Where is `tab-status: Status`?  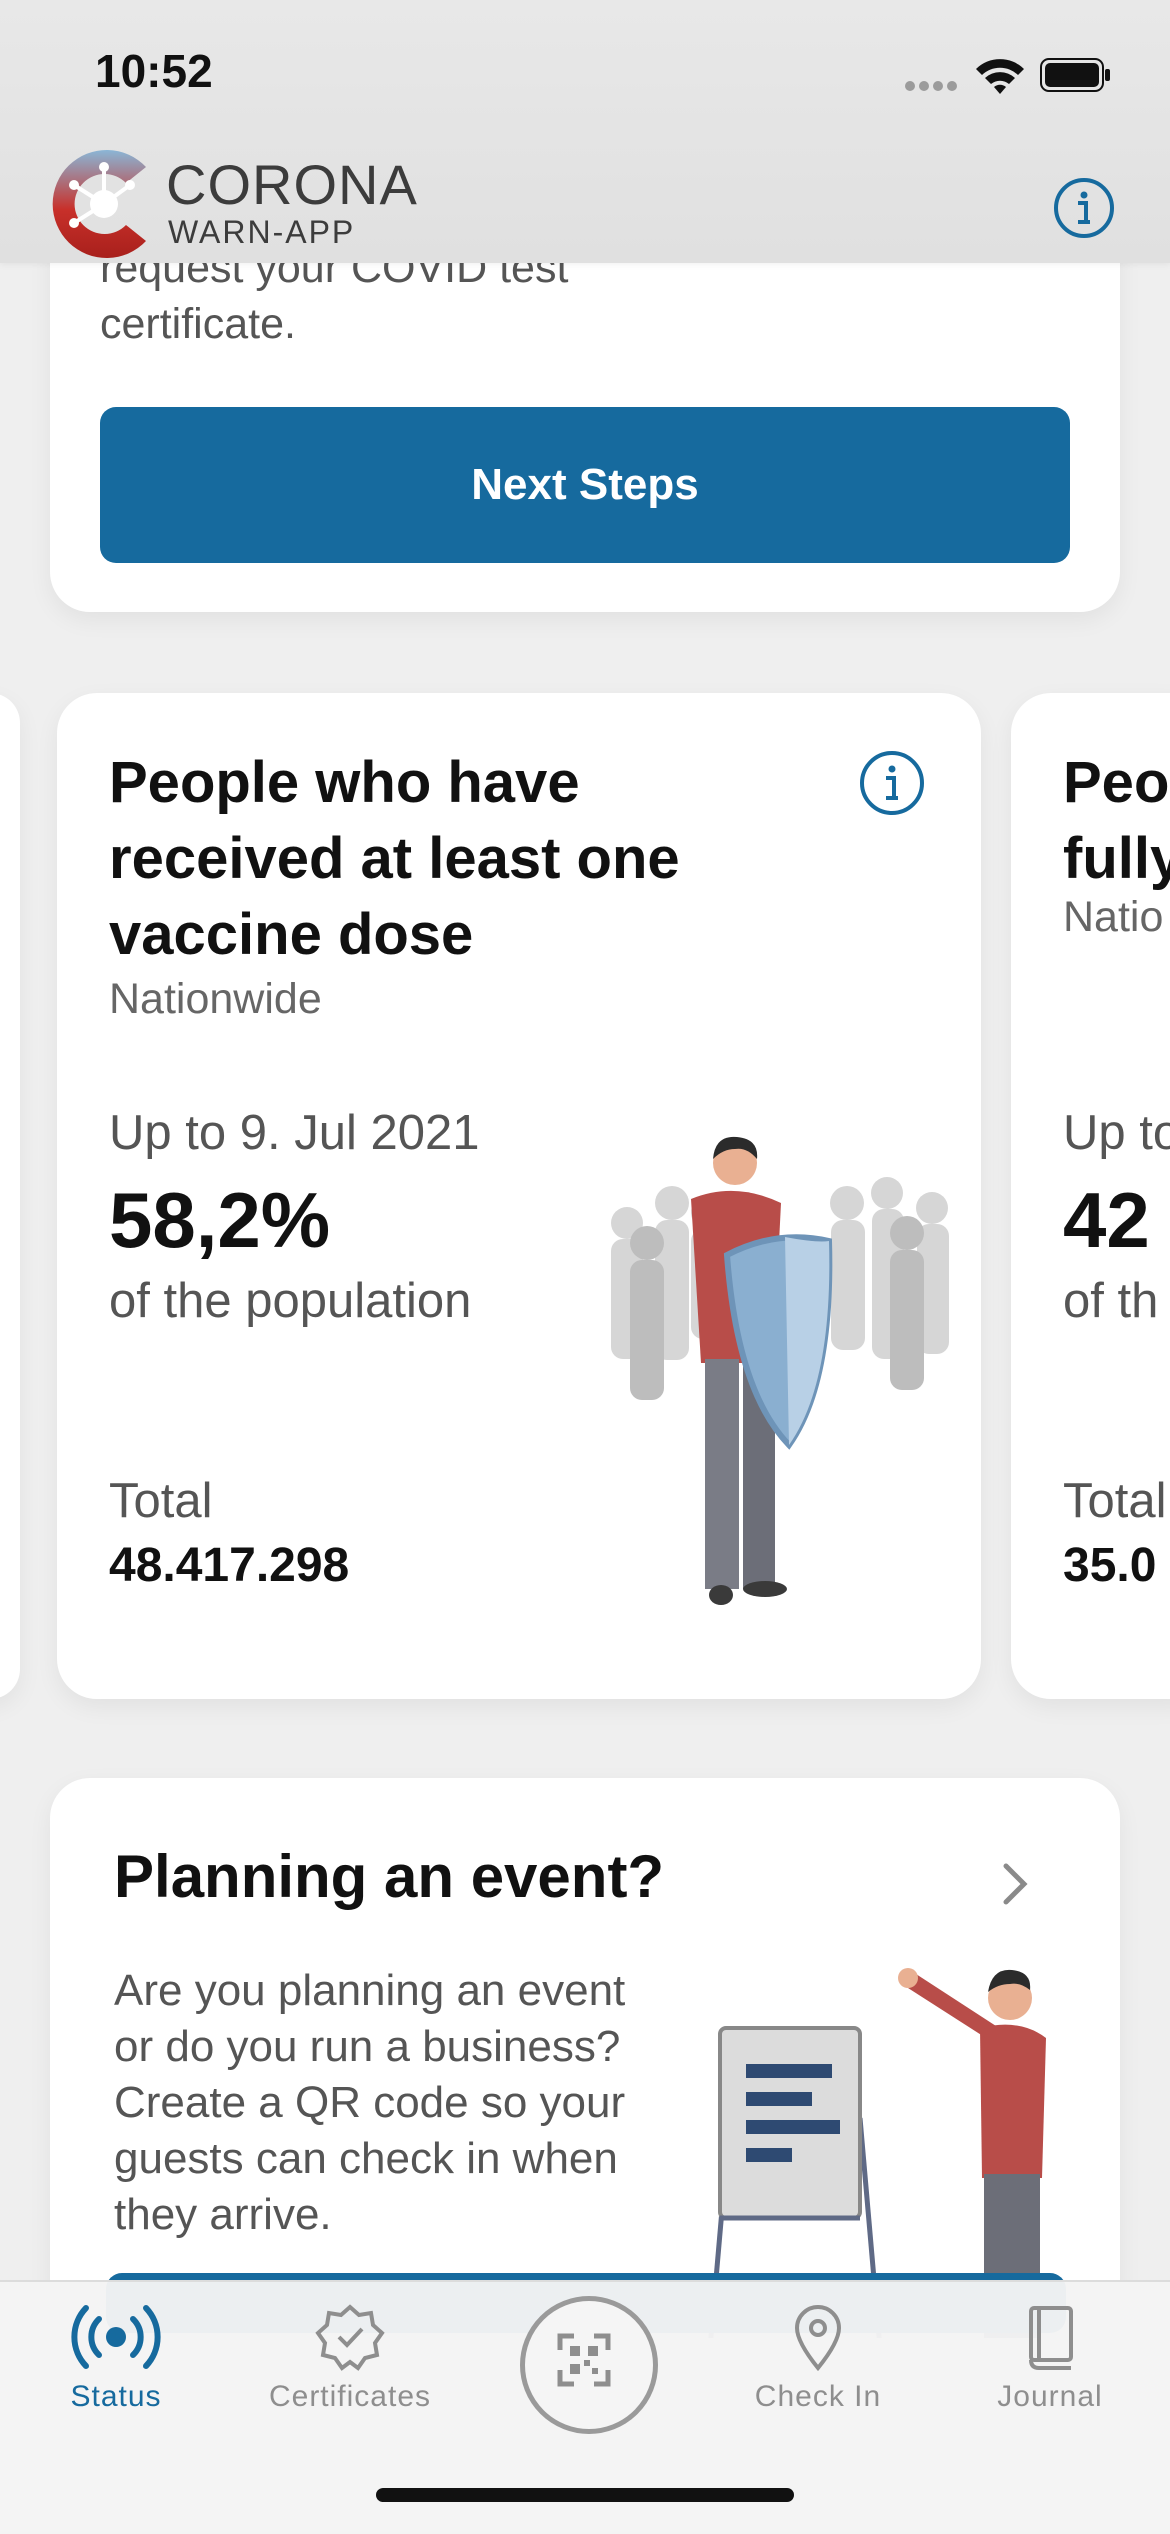
tab-status: Status is located at coordinates (116, 2358).